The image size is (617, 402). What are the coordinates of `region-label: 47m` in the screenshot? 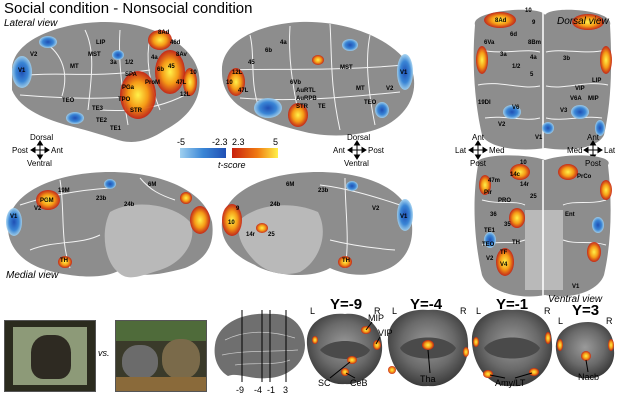 It's located at (494, 181).